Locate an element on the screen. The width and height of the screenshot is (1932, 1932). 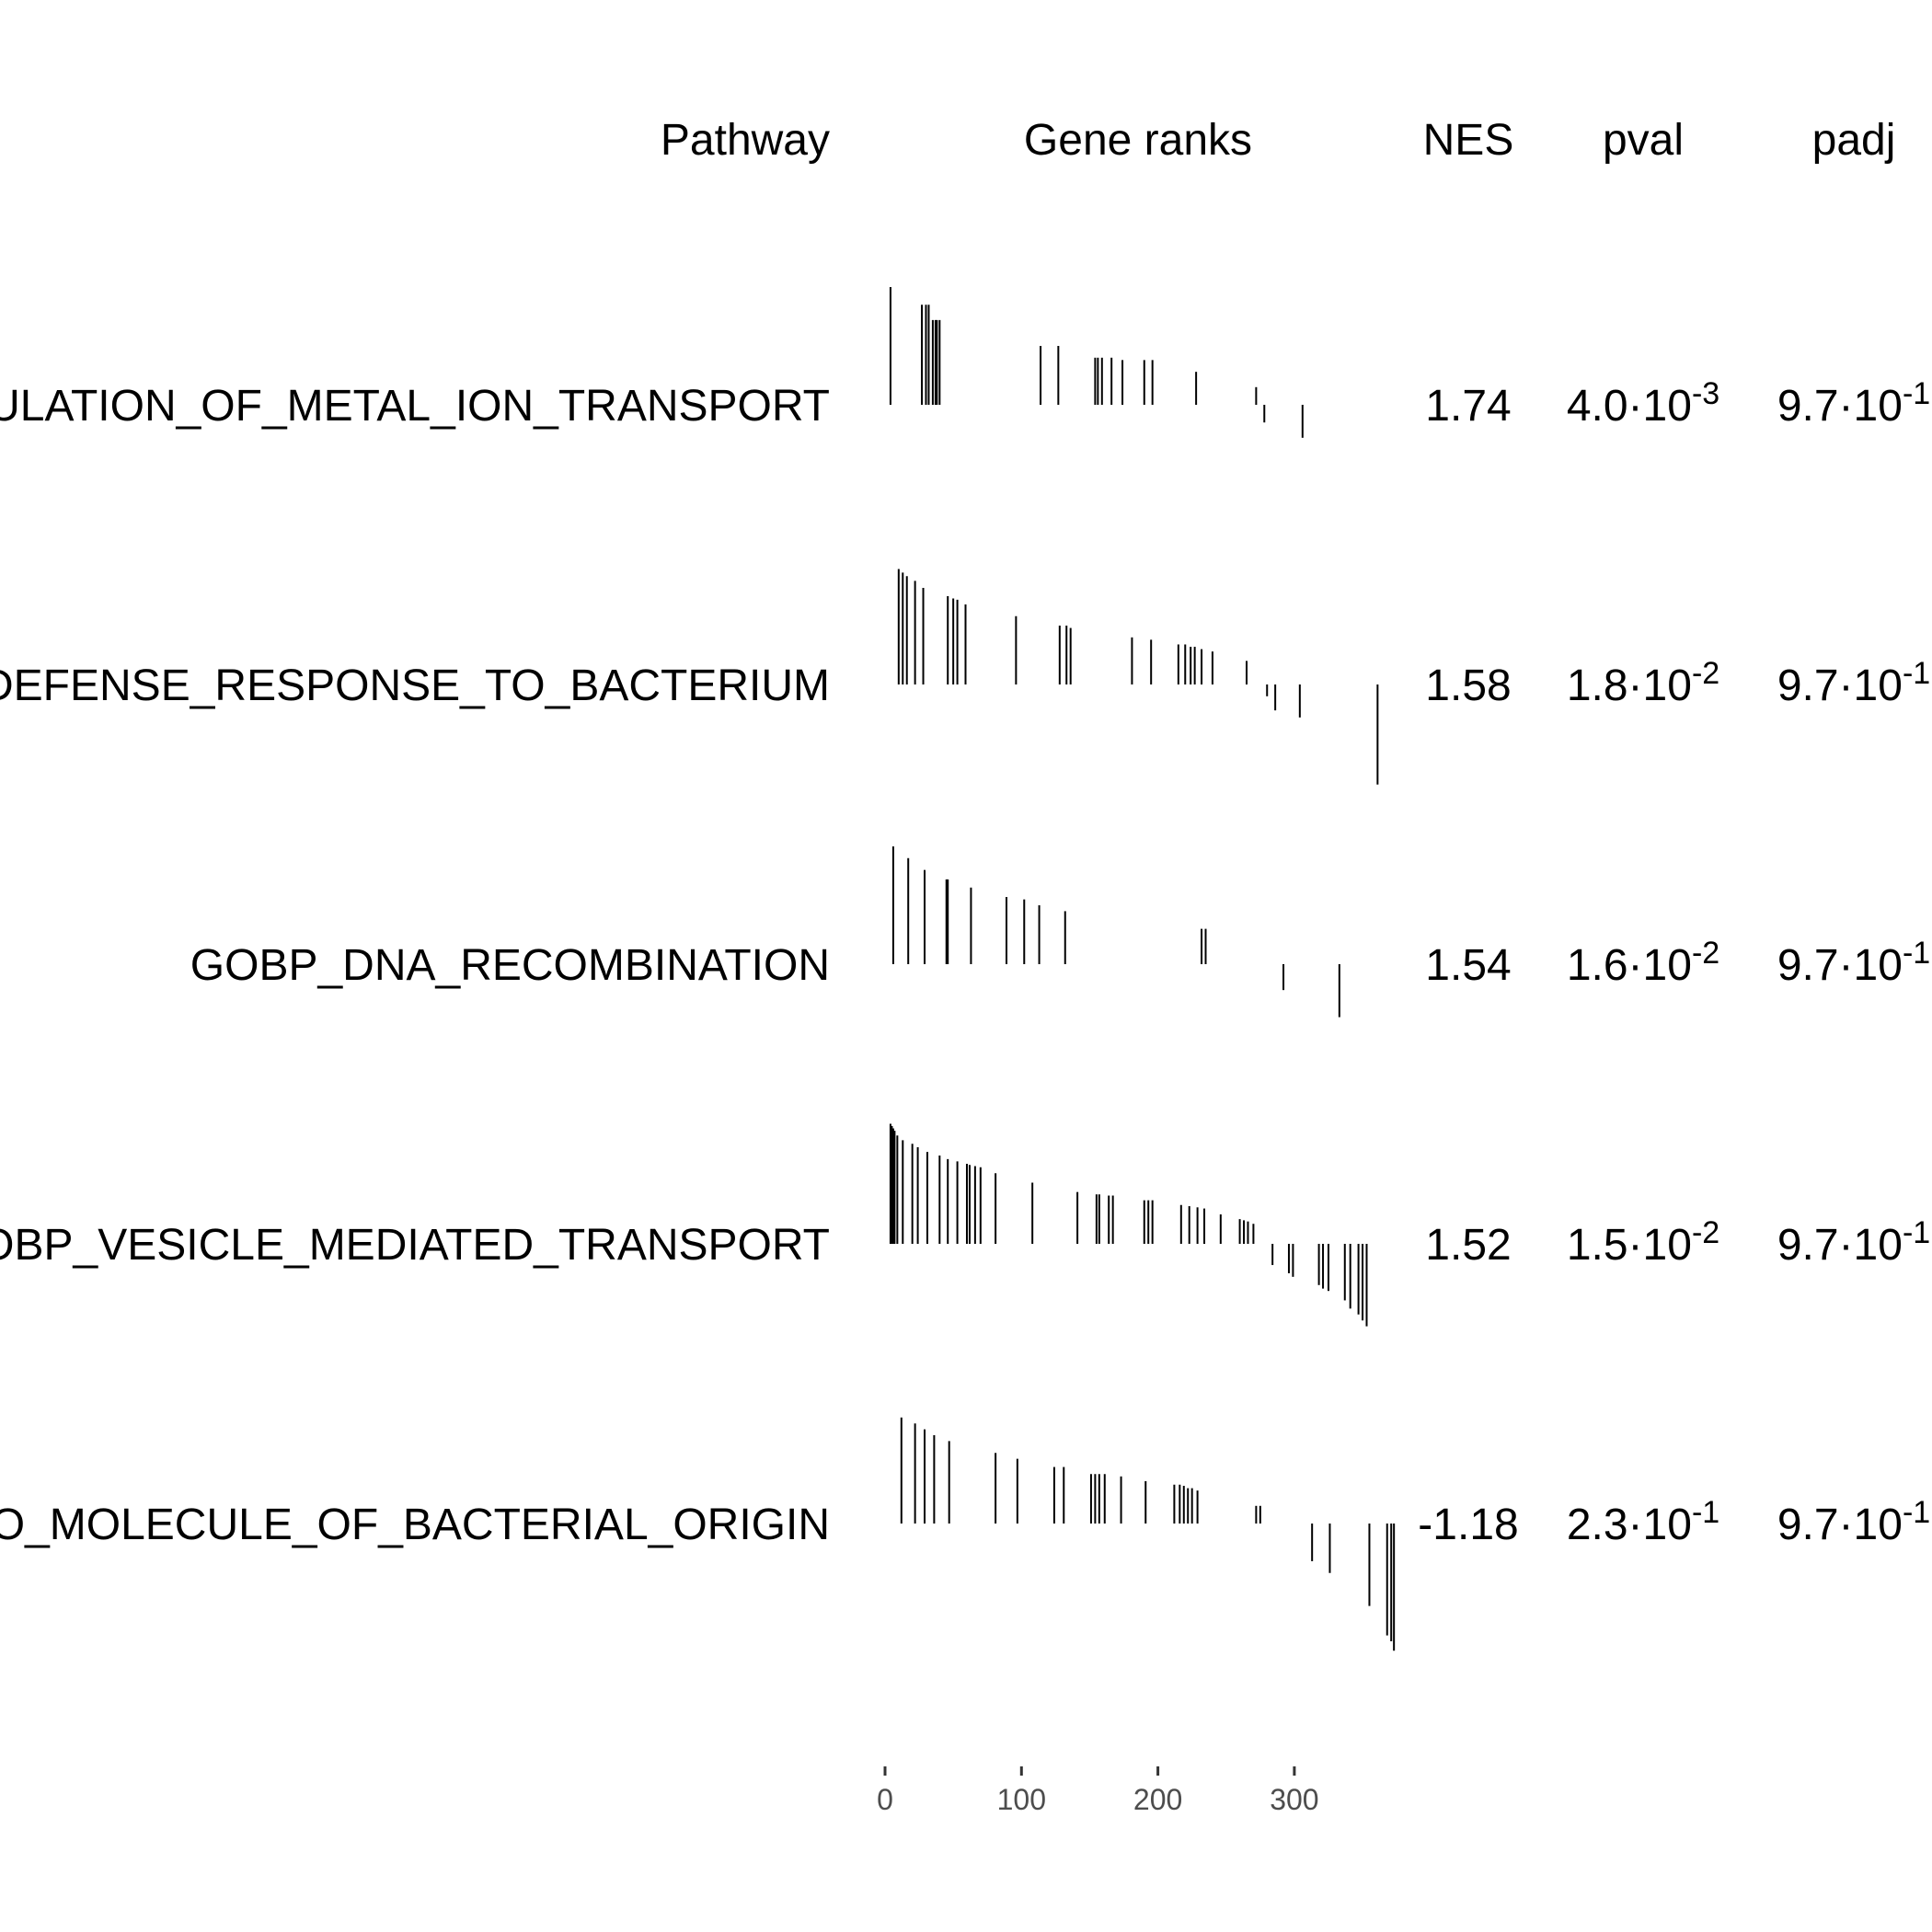
header-pval: pval is located at coordinates (1643, 140).